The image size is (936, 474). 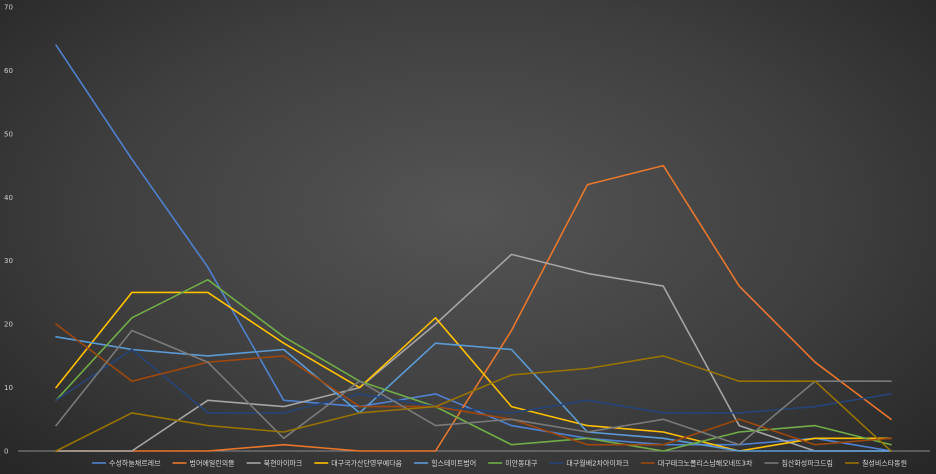 I want to click on y-tick-label-4: 40, so click(x=8, y=198).